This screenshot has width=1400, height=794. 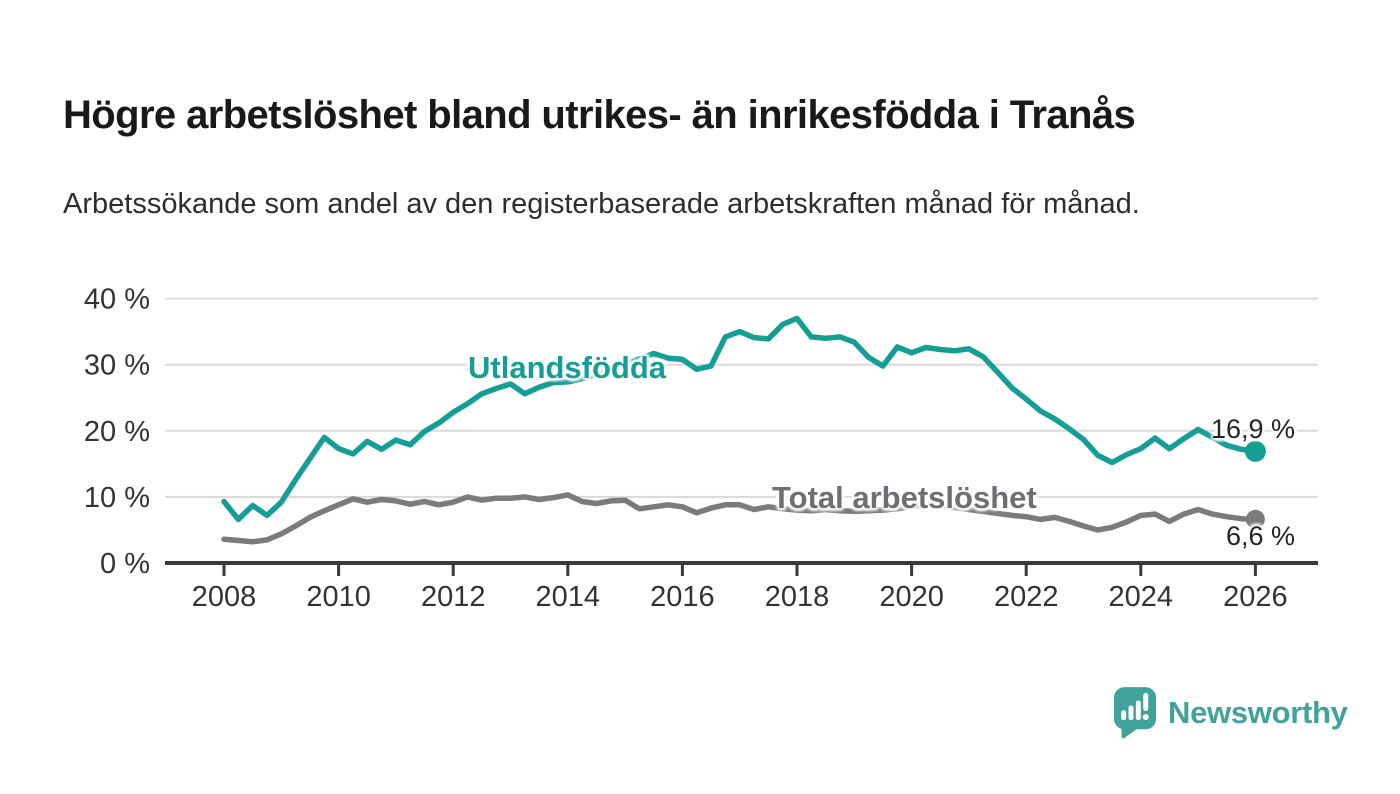 What do you see at coordinates (911, 597) in the screenshot?
I see `x-tick-label: 2020` at bounding box center [911, 597].